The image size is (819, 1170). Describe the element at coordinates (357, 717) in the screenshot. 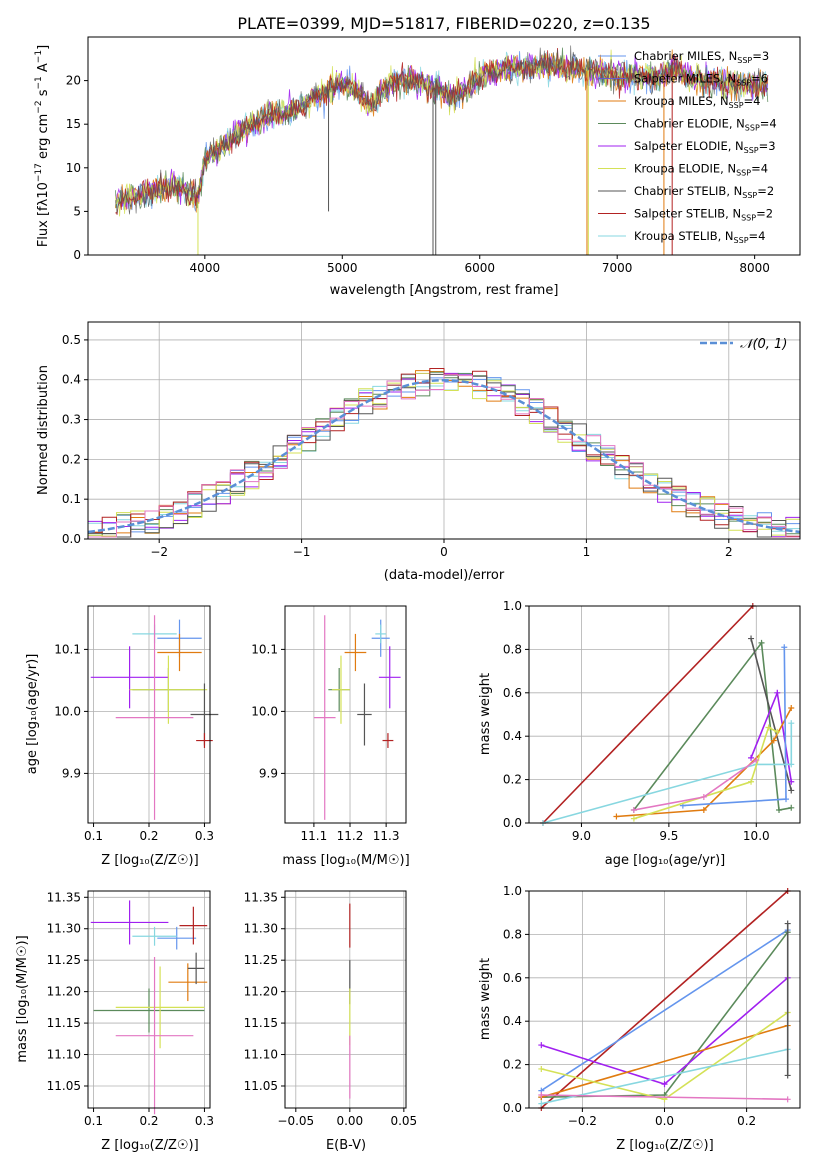

I see `age-vs-mass-points` at that location.